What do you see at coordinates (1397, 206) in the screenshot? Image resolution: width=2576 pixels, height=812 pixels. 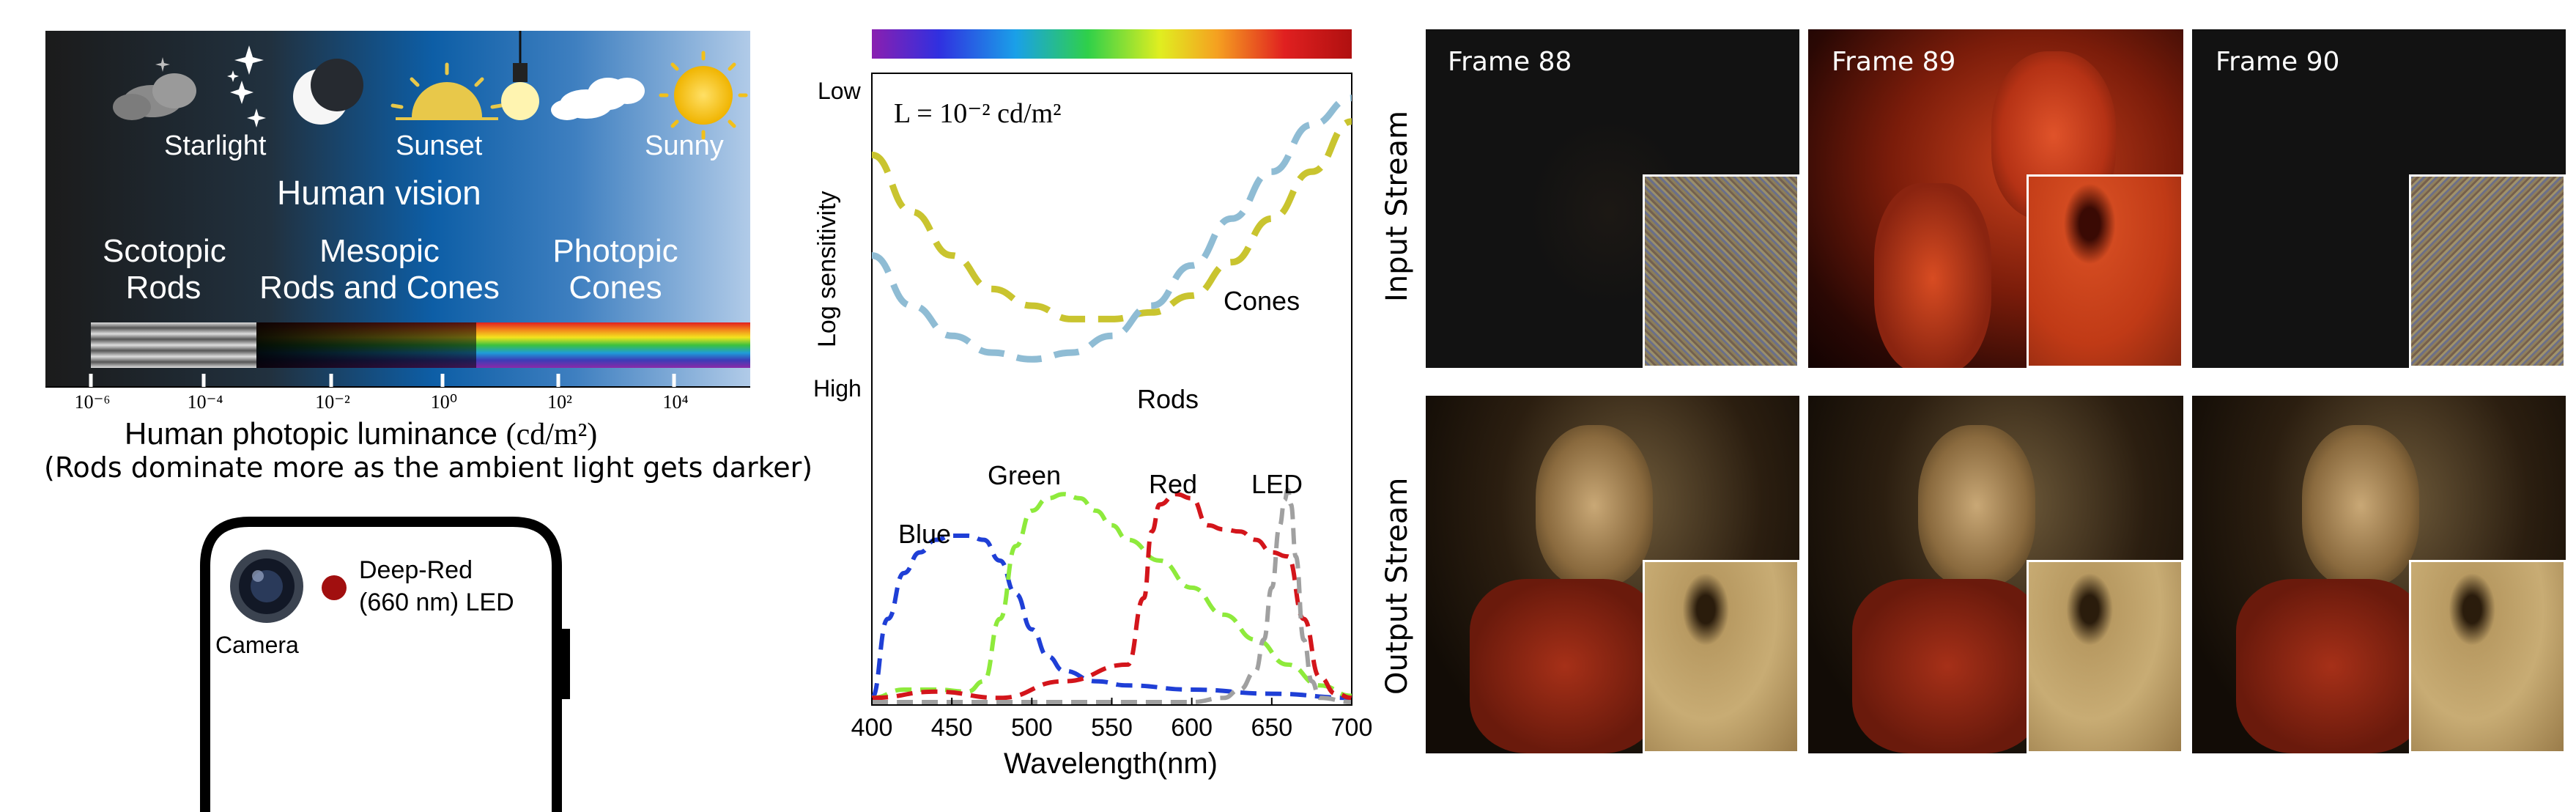 I see `input-stream-label: Input Stream` at bounding box center [1397, 206].